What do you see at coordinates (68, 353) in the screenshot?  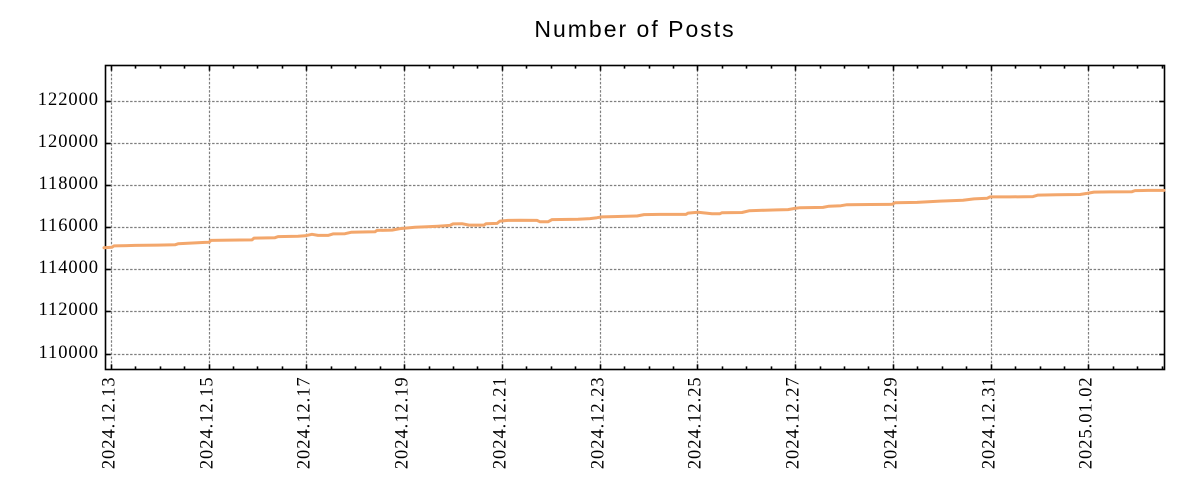 I see `svg-text: 110000` at bounding box center [68, 353].